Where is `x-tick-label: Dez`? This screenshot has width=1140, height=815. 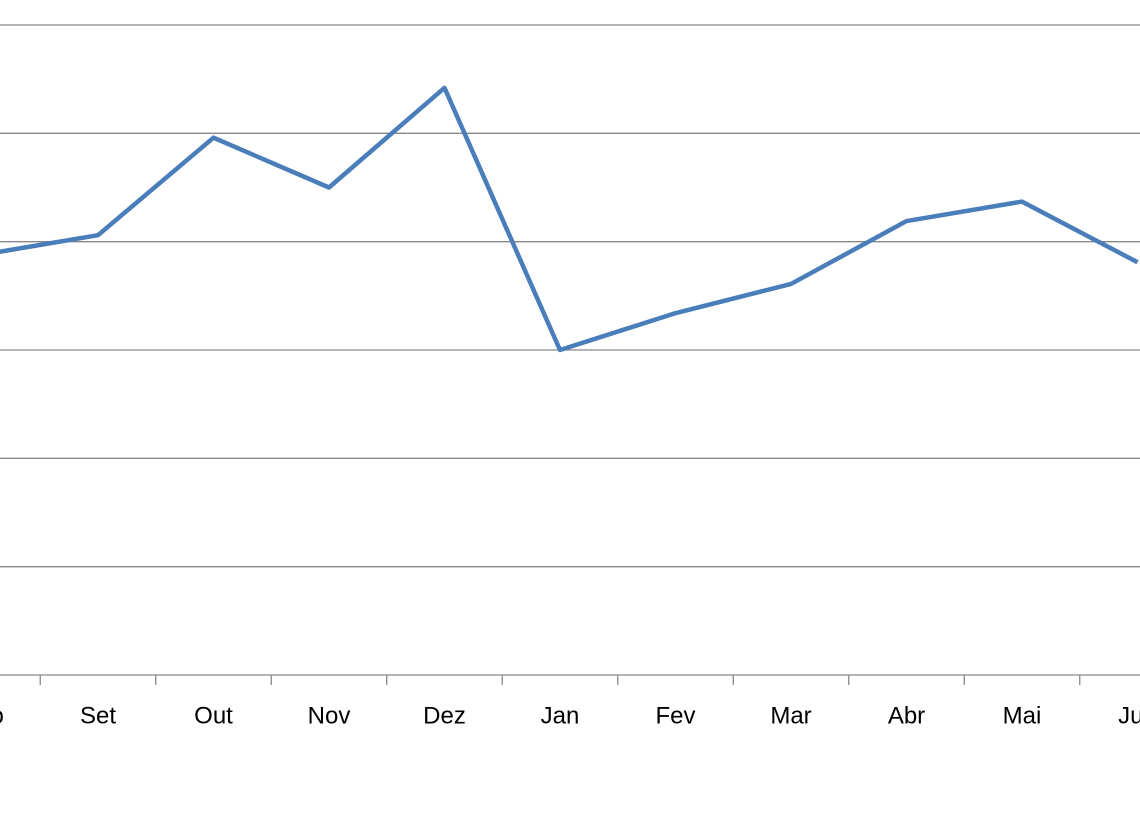
x-tick-label: Dez is located at coordinates (444, 715).